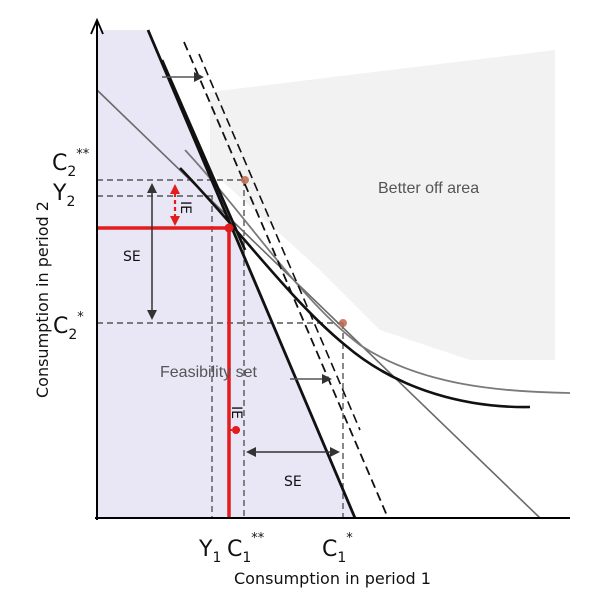 The width and height of the screenshot is (616, 606). Describe the element at coordinates (97, 26) in the screenshot. I see `y-axis-arrowhead` at that location.